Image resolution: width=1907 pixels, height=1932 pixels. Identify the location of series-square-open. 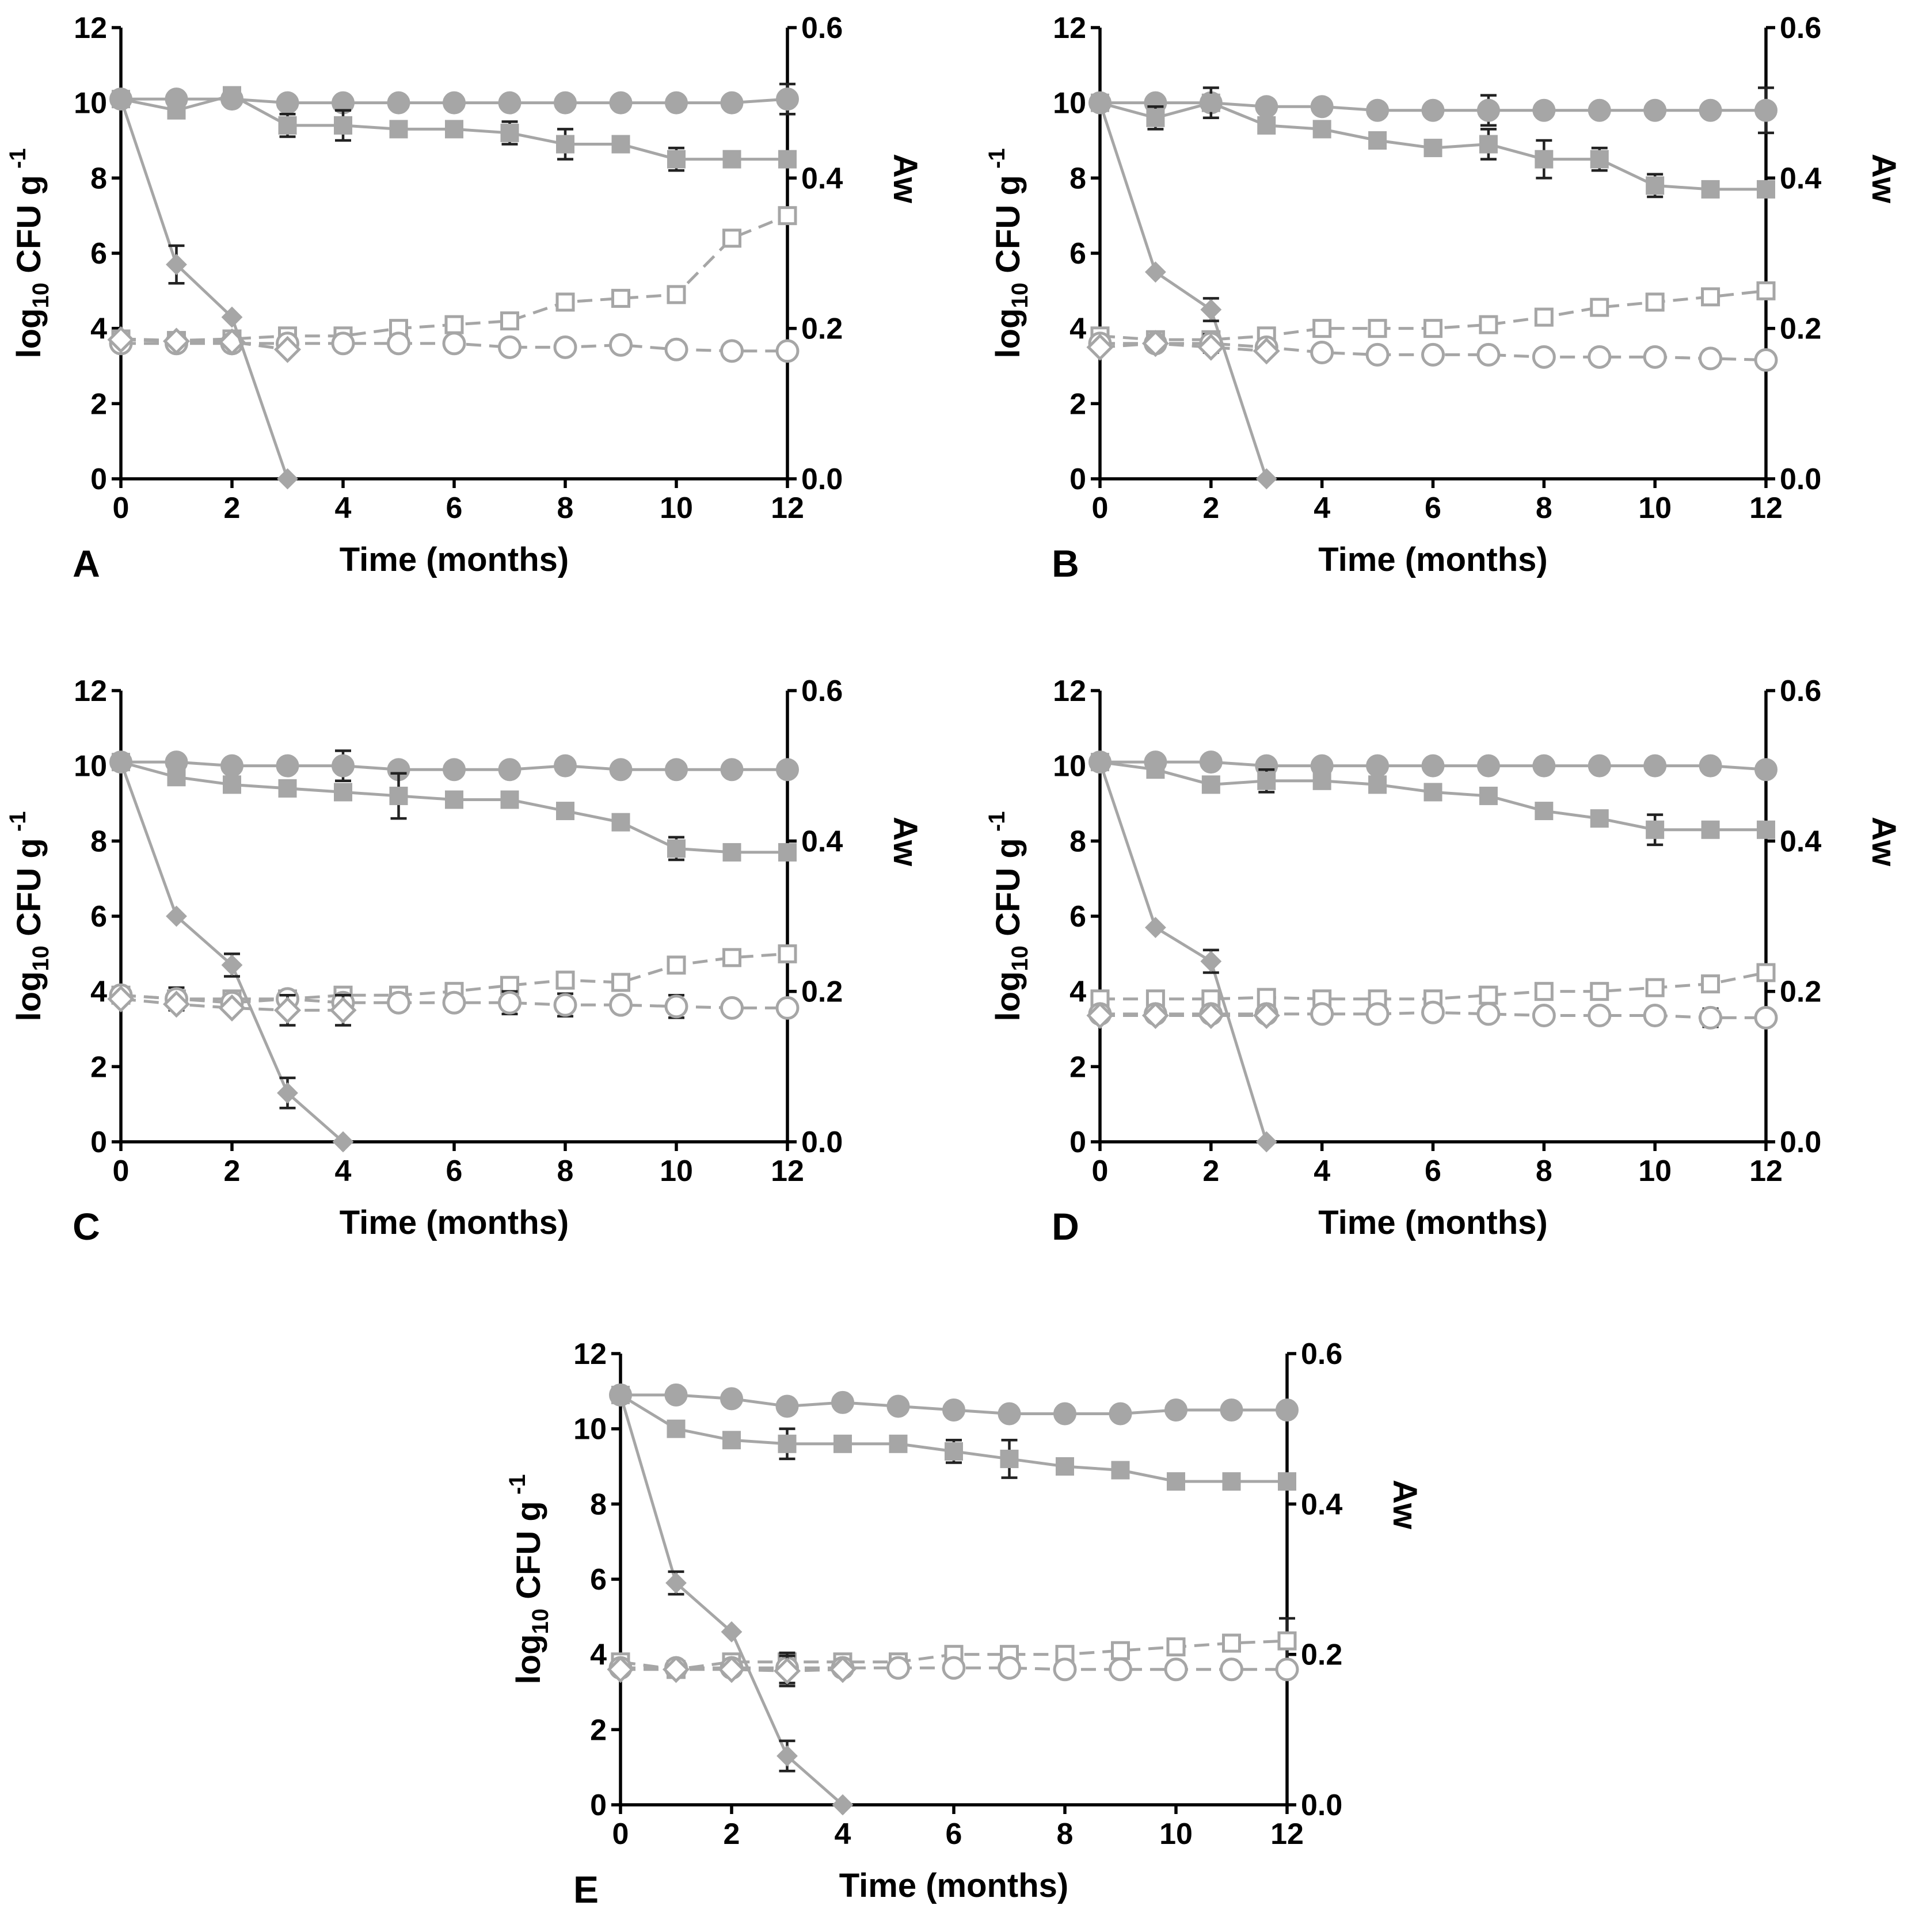
(1433, 986).